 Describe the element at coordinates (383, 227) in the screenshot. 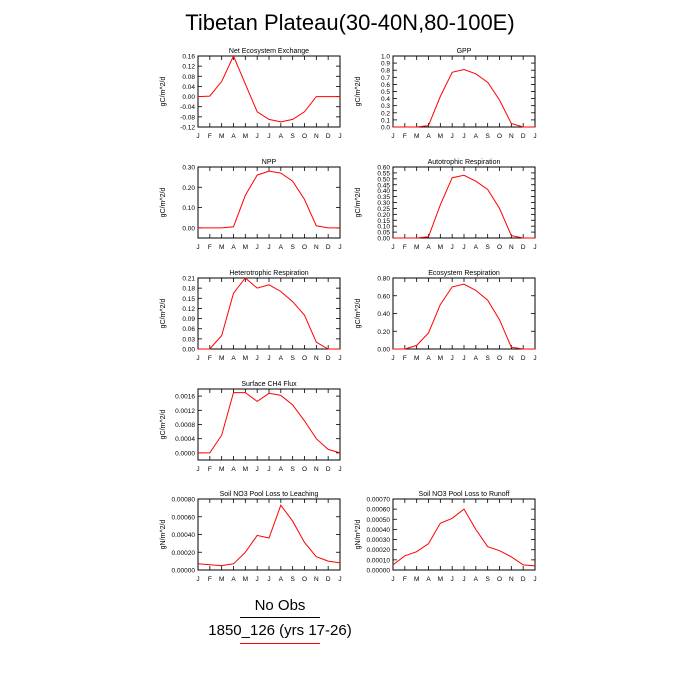

I see `y-tick-label: 0.10` at that location.